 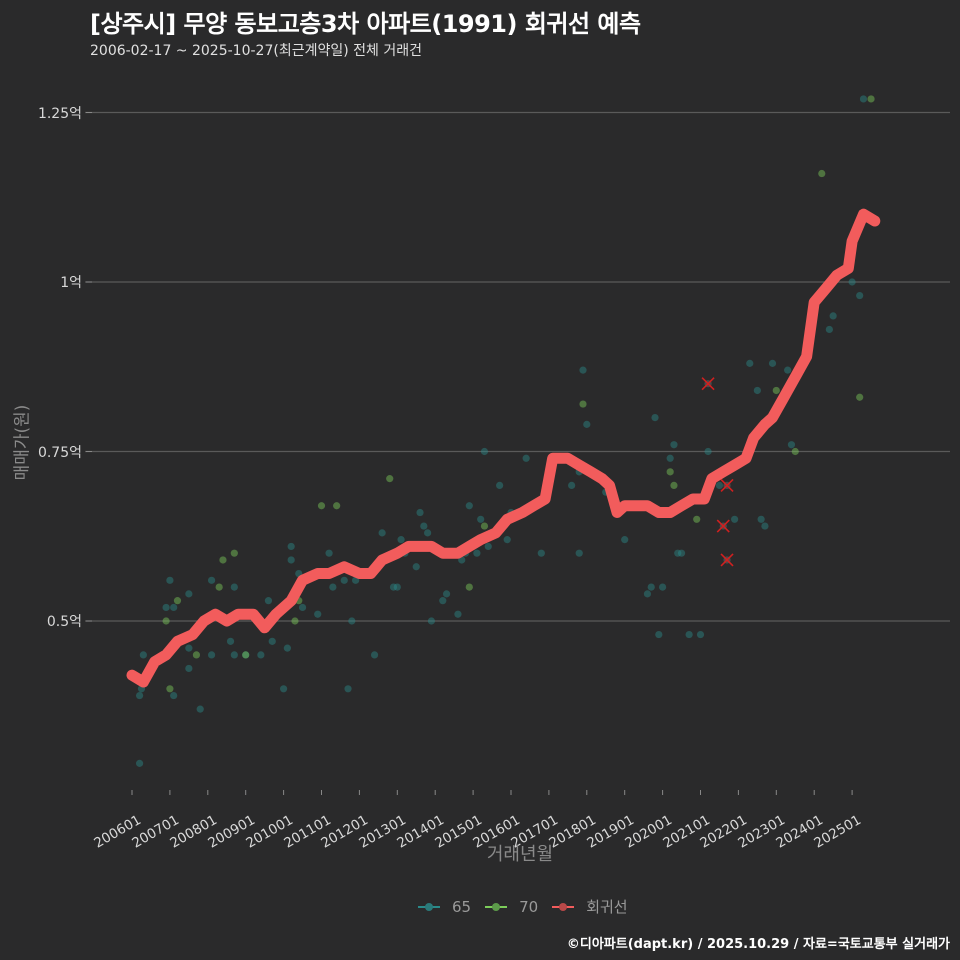 What do you see at coordinates (59, 452) in the screenshot?
I see `y-tick-label: 0.75억` at bounding box center [59, 452].